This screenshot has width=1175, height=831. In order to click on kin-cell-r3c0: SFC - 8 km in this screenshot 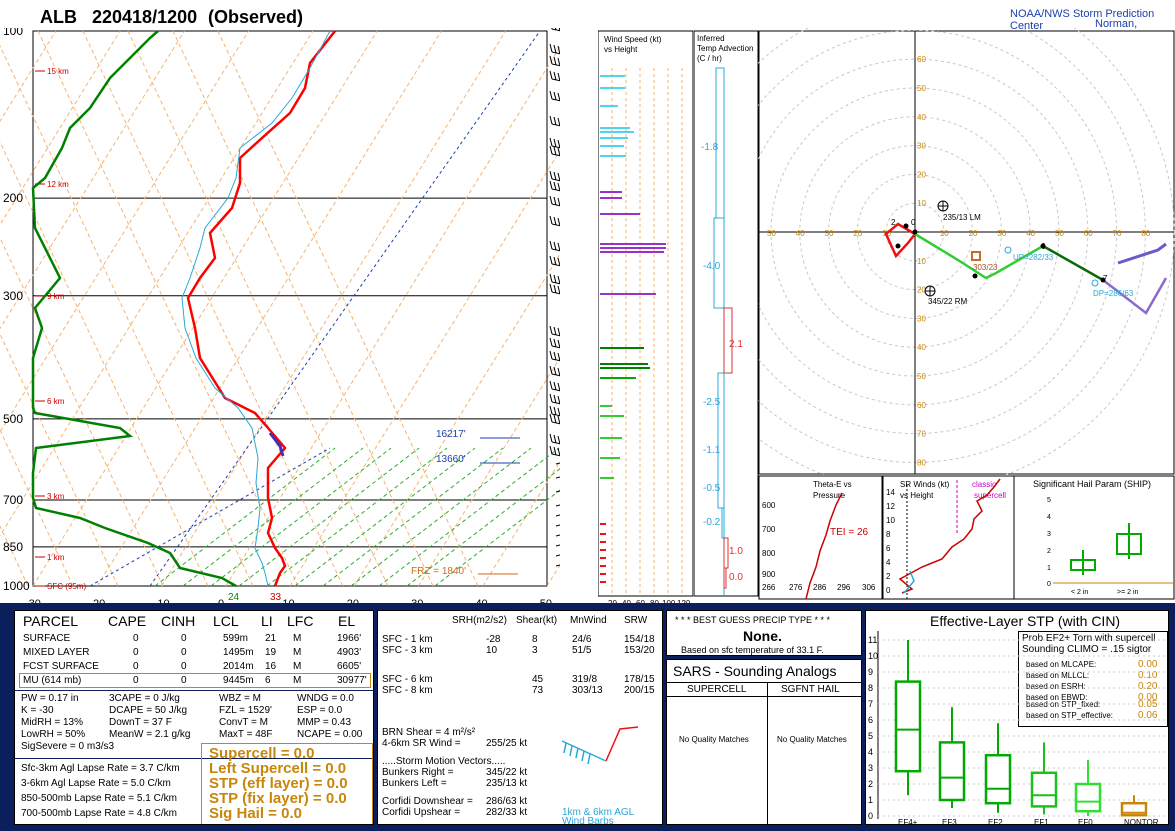, I will do `click(407, 690)`.